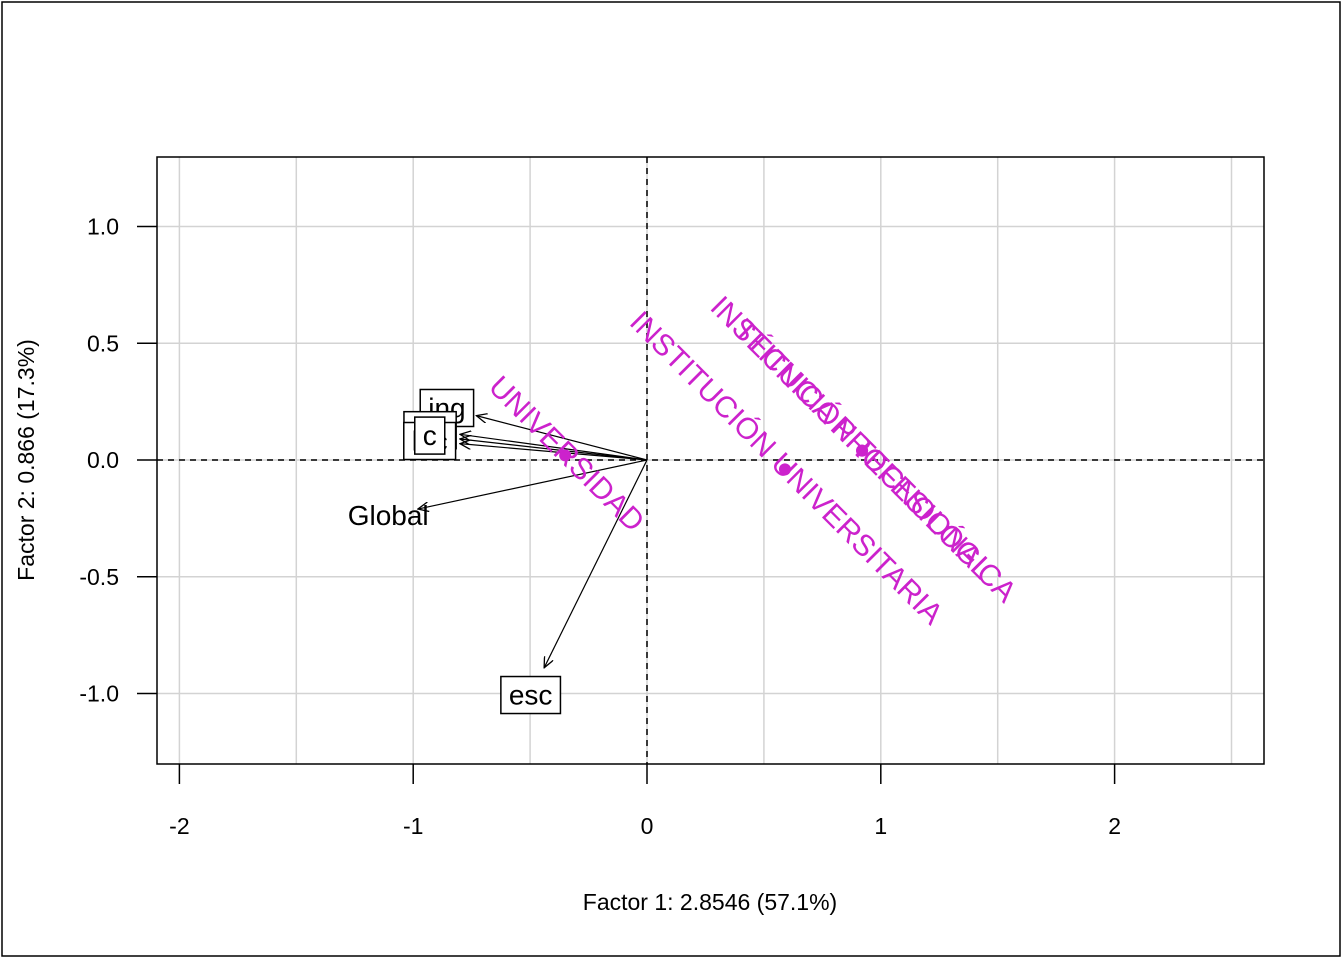 The height and width of the screenshot is (960, 1344). I want to click on vector-arrow-lec, so click(554, 452).